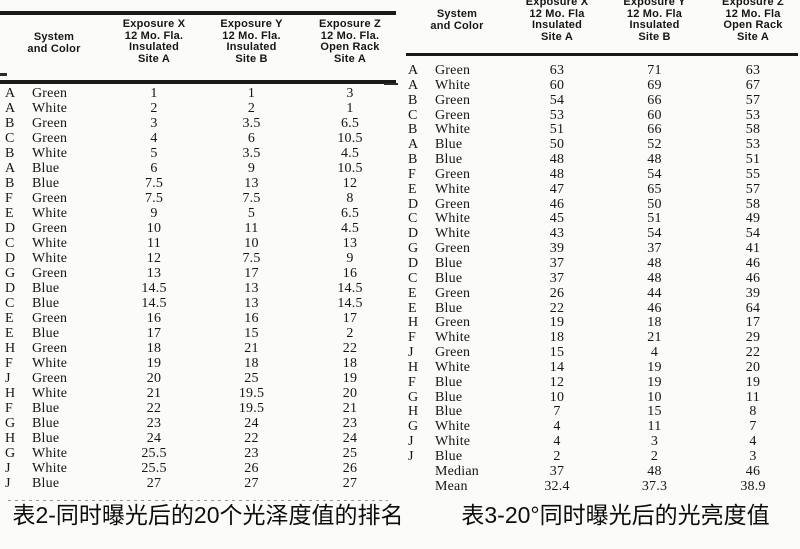 The image size is (800, 549). Describe the element at coordinates (557, 219) in the screenshot. I see `row-value-exposure-x: 45` at that location.